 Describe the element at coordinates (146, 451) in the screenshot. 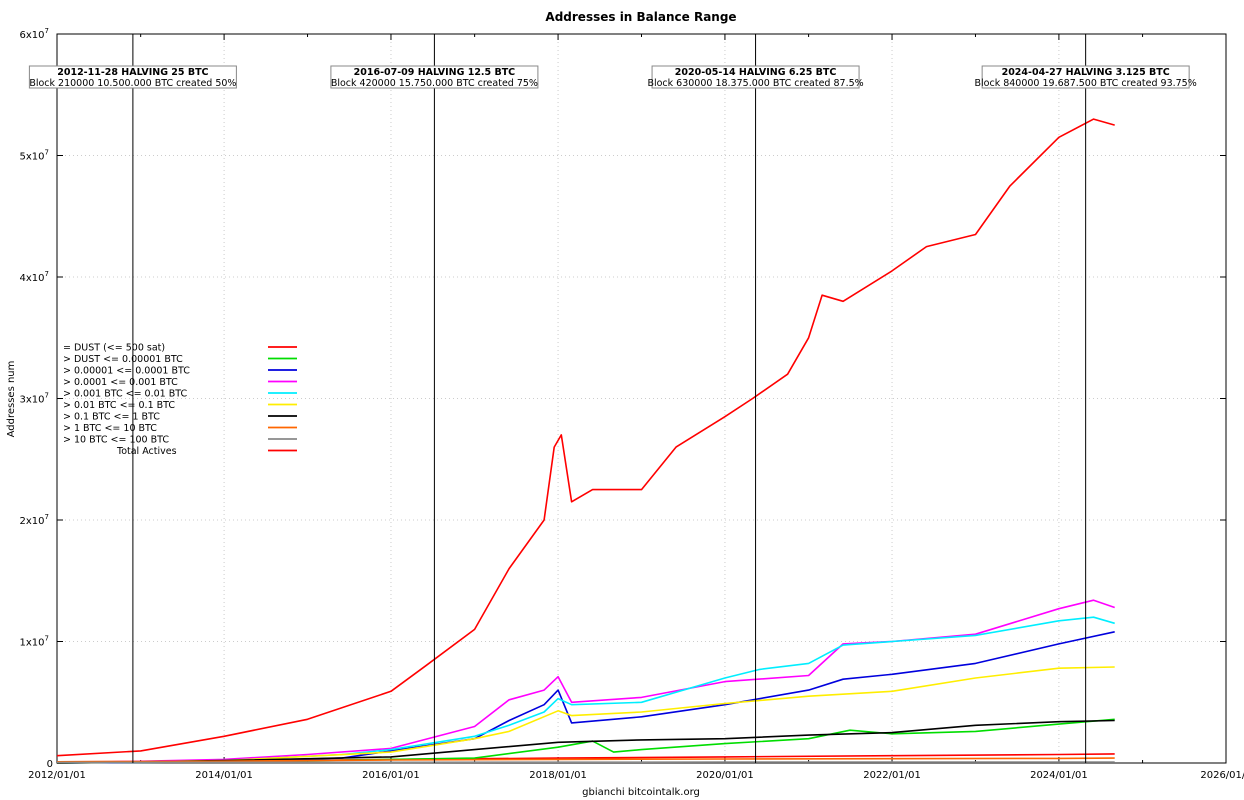

I see `legend-label: Total Actives` at that location.